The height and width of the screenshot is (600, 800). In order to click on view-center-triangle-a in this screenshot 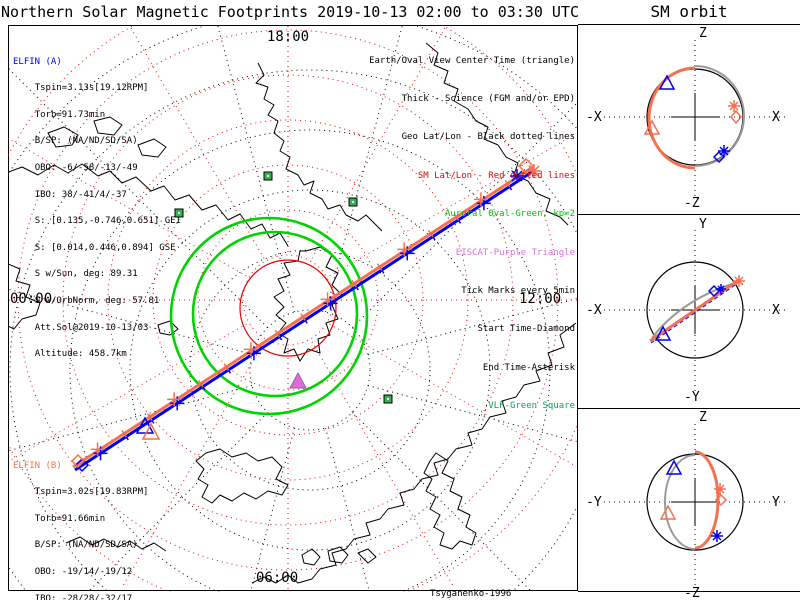, I will do `click(151, 431)`.